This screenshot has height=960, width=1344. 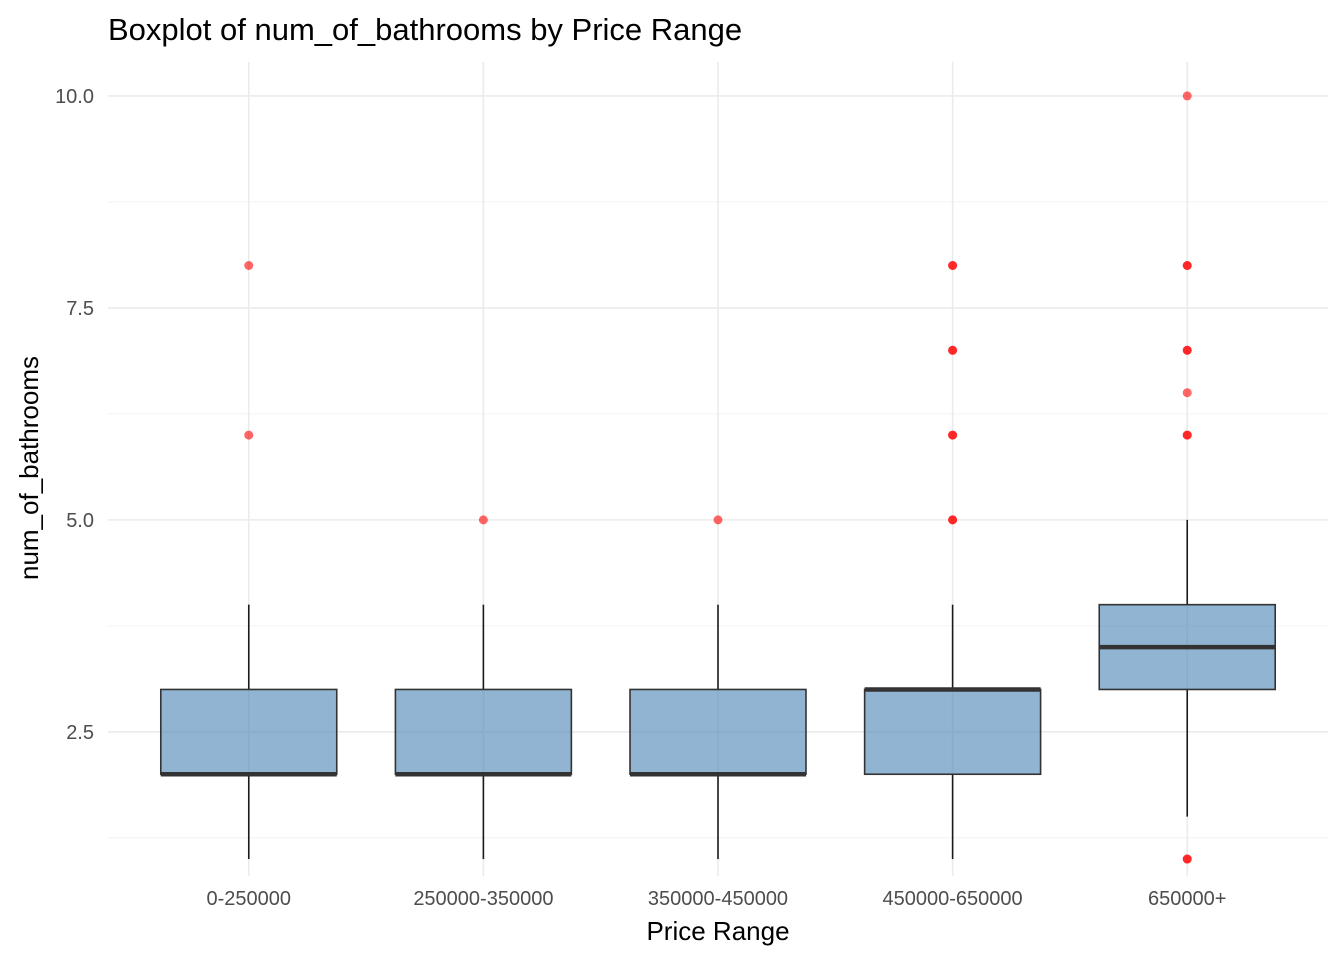 What do you see at coordinates (953, 899) in the screenshot?
I see `x-tick-label-3: 450000-650000` at bounding box center [953, 899].